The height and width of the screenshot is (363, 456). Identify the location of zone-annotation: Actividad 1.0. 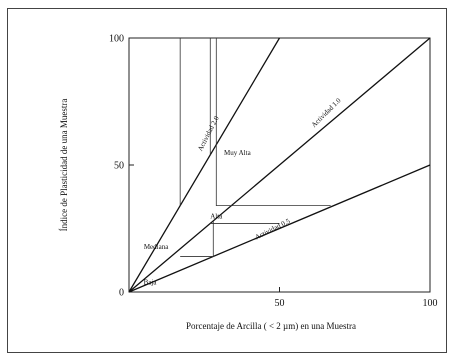
(326, 112).